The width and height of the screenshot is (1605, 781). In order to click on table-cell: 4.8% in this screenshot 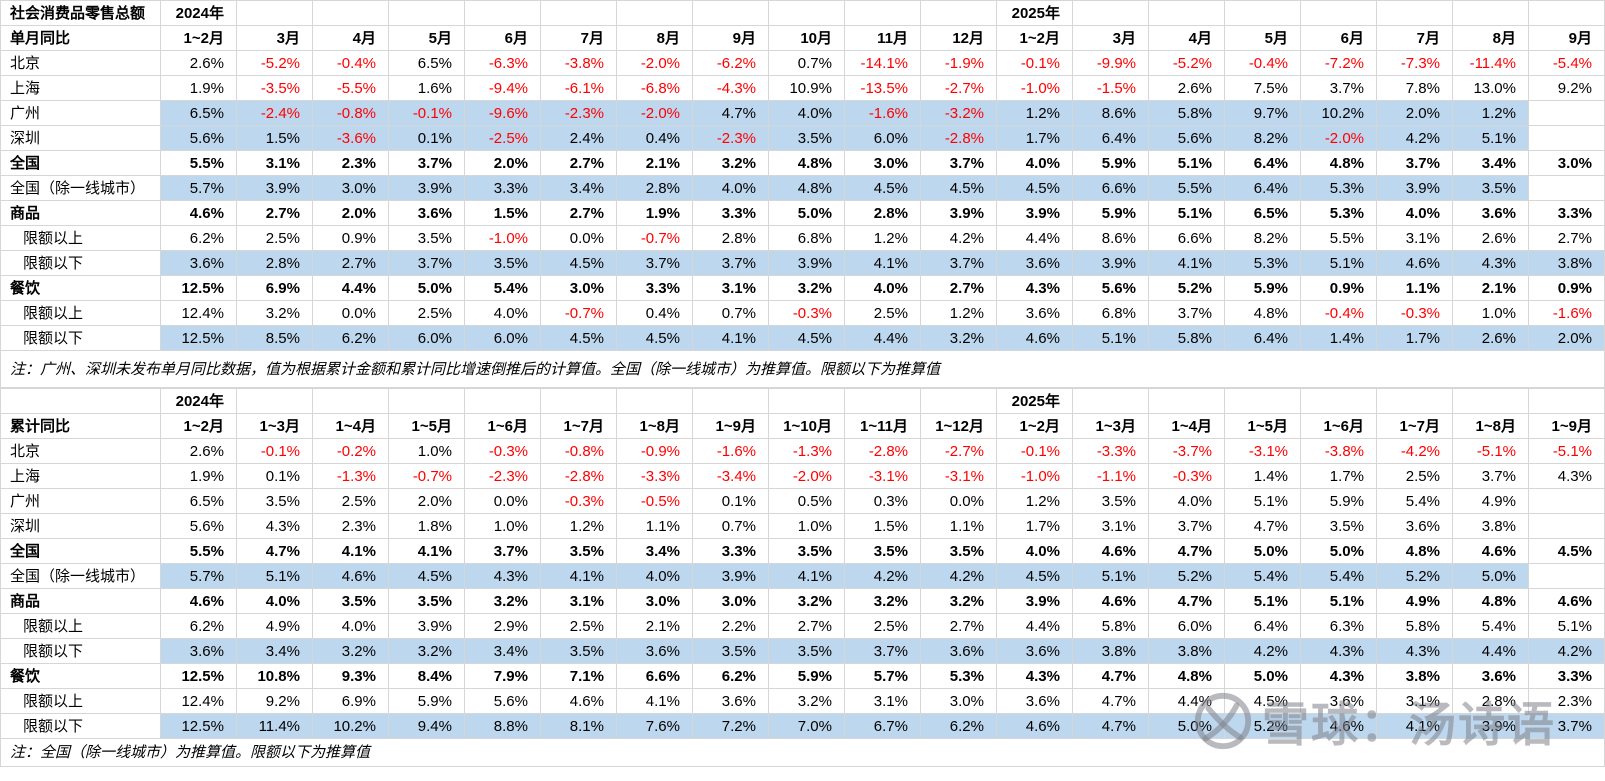, I will do `click(806, 163)`.